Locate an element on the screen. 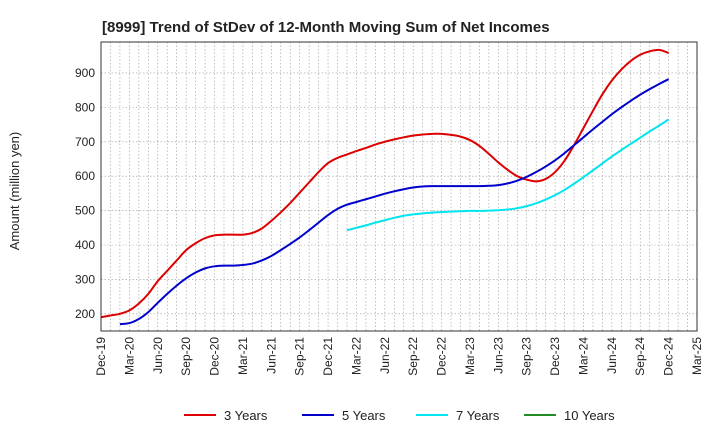 The image size is (720, 440). y-tick-label: 700 is located at coordinates (85, 142).